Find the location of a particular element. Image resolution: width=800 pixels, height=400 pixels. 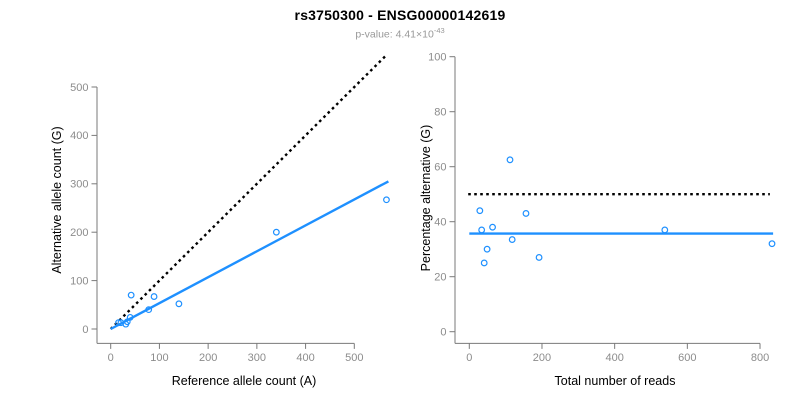

x-tick-label: 600 is located at coordinates (687, 358).